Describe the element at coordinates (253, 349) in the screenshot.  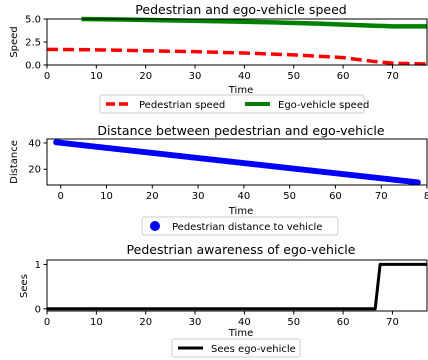
I see `legend-sees-label: Sees ego-vehicle` at that location.